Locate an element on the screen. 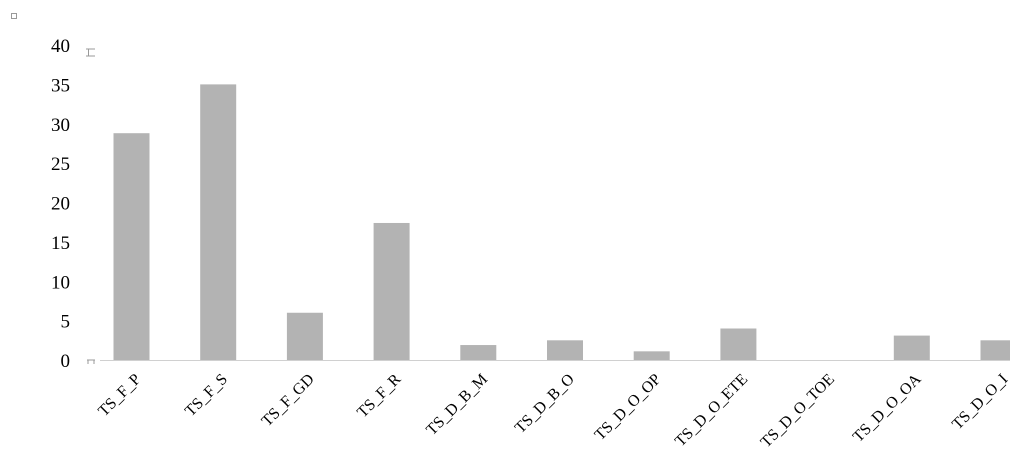 This screenshot has width=1010, height=474. x-tick-label: TS_F_GD is located at coordinates (288, 400).